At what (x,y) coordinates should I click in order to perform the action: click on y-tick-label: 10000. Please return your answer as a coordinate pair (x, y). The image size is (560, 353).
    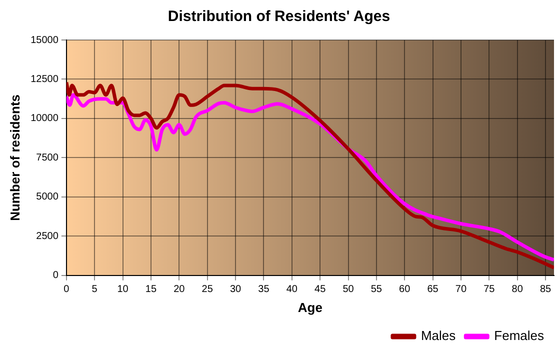
    Looking at the image, I should click on (44, 118).